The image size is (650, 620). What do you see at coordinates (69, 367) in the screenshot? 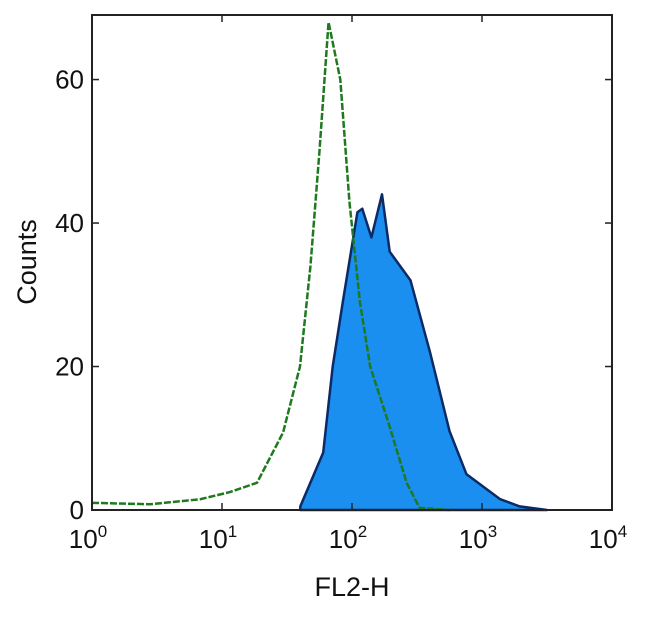
I see `y-tick-label: 20` at bounding box center [69, 367].